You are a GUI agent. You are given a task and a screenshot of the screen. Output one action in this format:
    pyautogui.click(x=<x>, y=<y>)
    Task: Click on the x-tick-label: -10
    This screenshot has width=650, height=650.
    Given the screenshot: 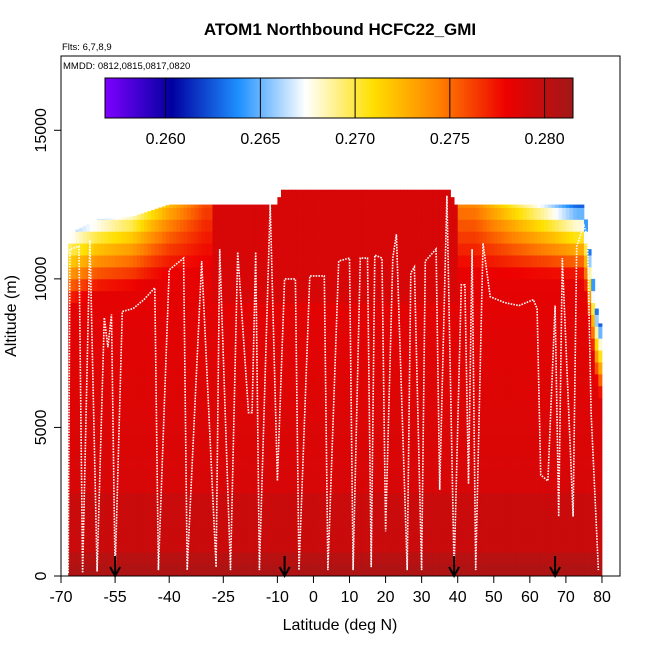 What is the action you would take?
    pyautogui.click(x=277, y=597)
    